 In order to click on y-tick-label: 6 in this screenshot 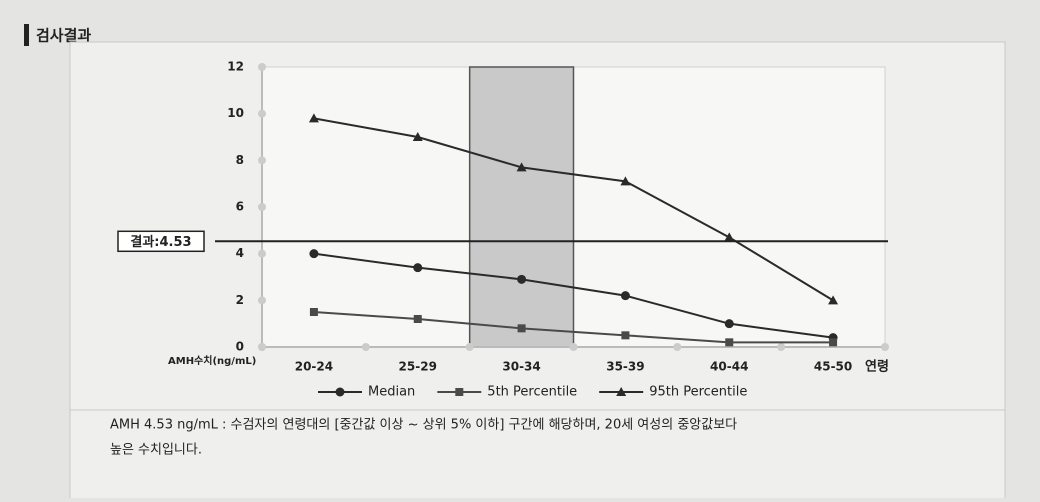, I will do `click(240, 207)`.